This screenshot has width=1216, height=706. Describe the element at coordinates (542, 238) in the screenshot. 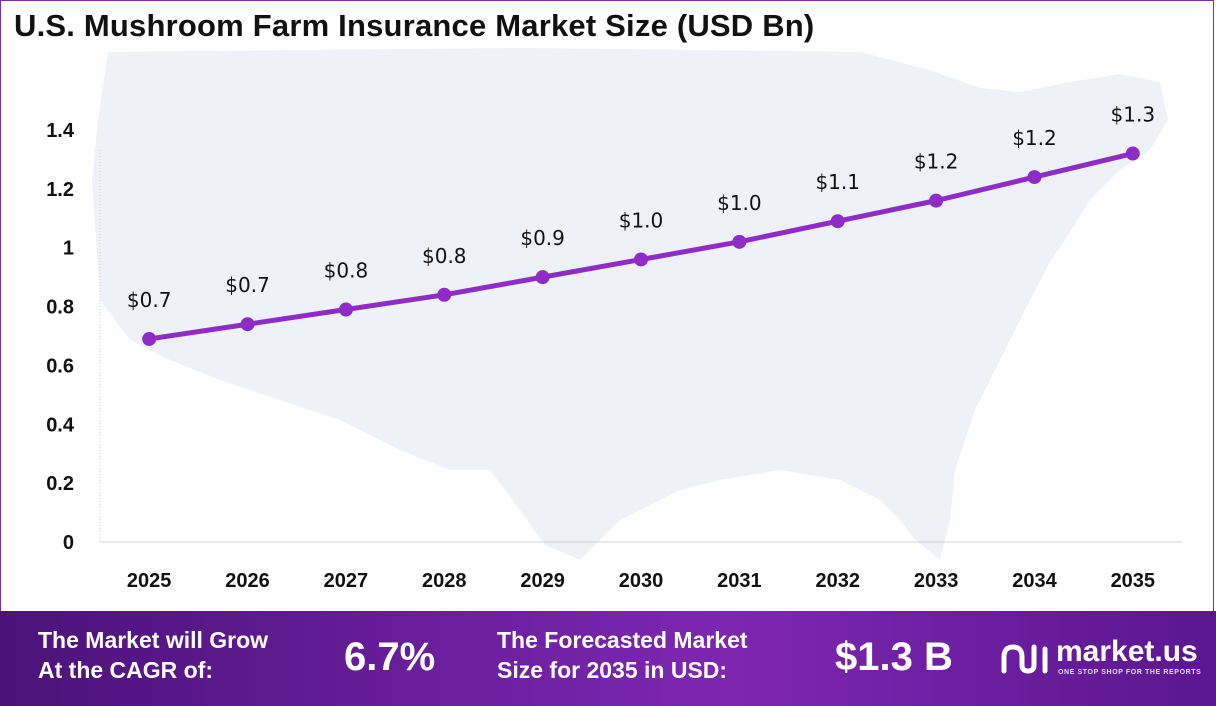

I see `data-label: $0.9` at that location.